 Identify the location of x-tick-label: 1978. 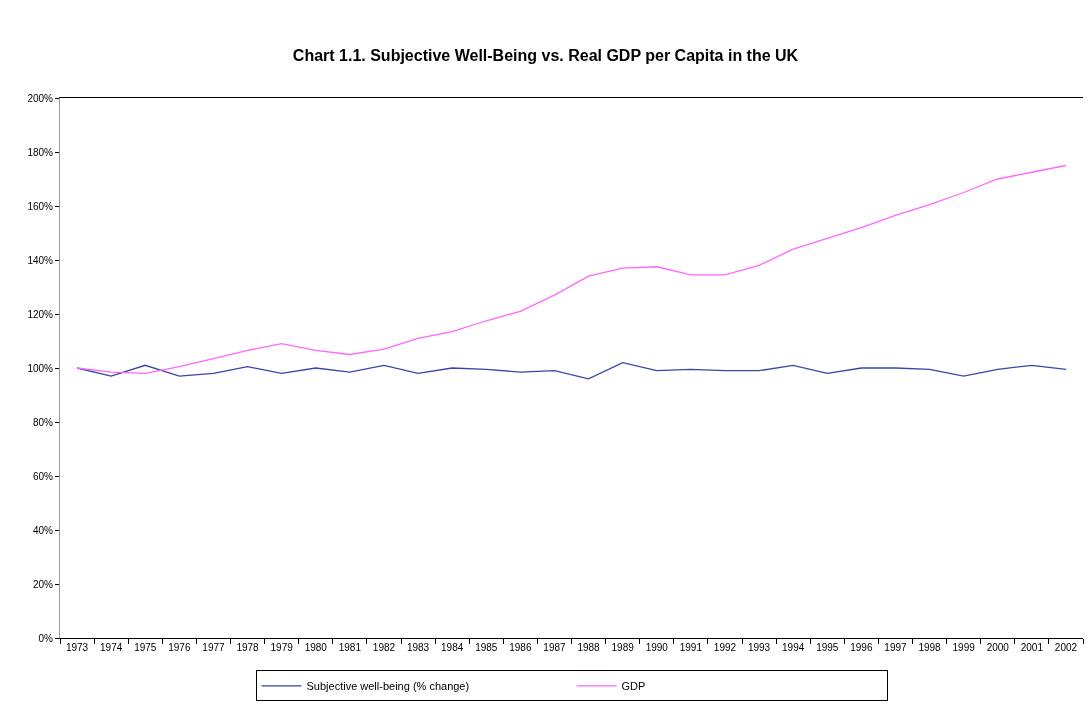
(248, 647).